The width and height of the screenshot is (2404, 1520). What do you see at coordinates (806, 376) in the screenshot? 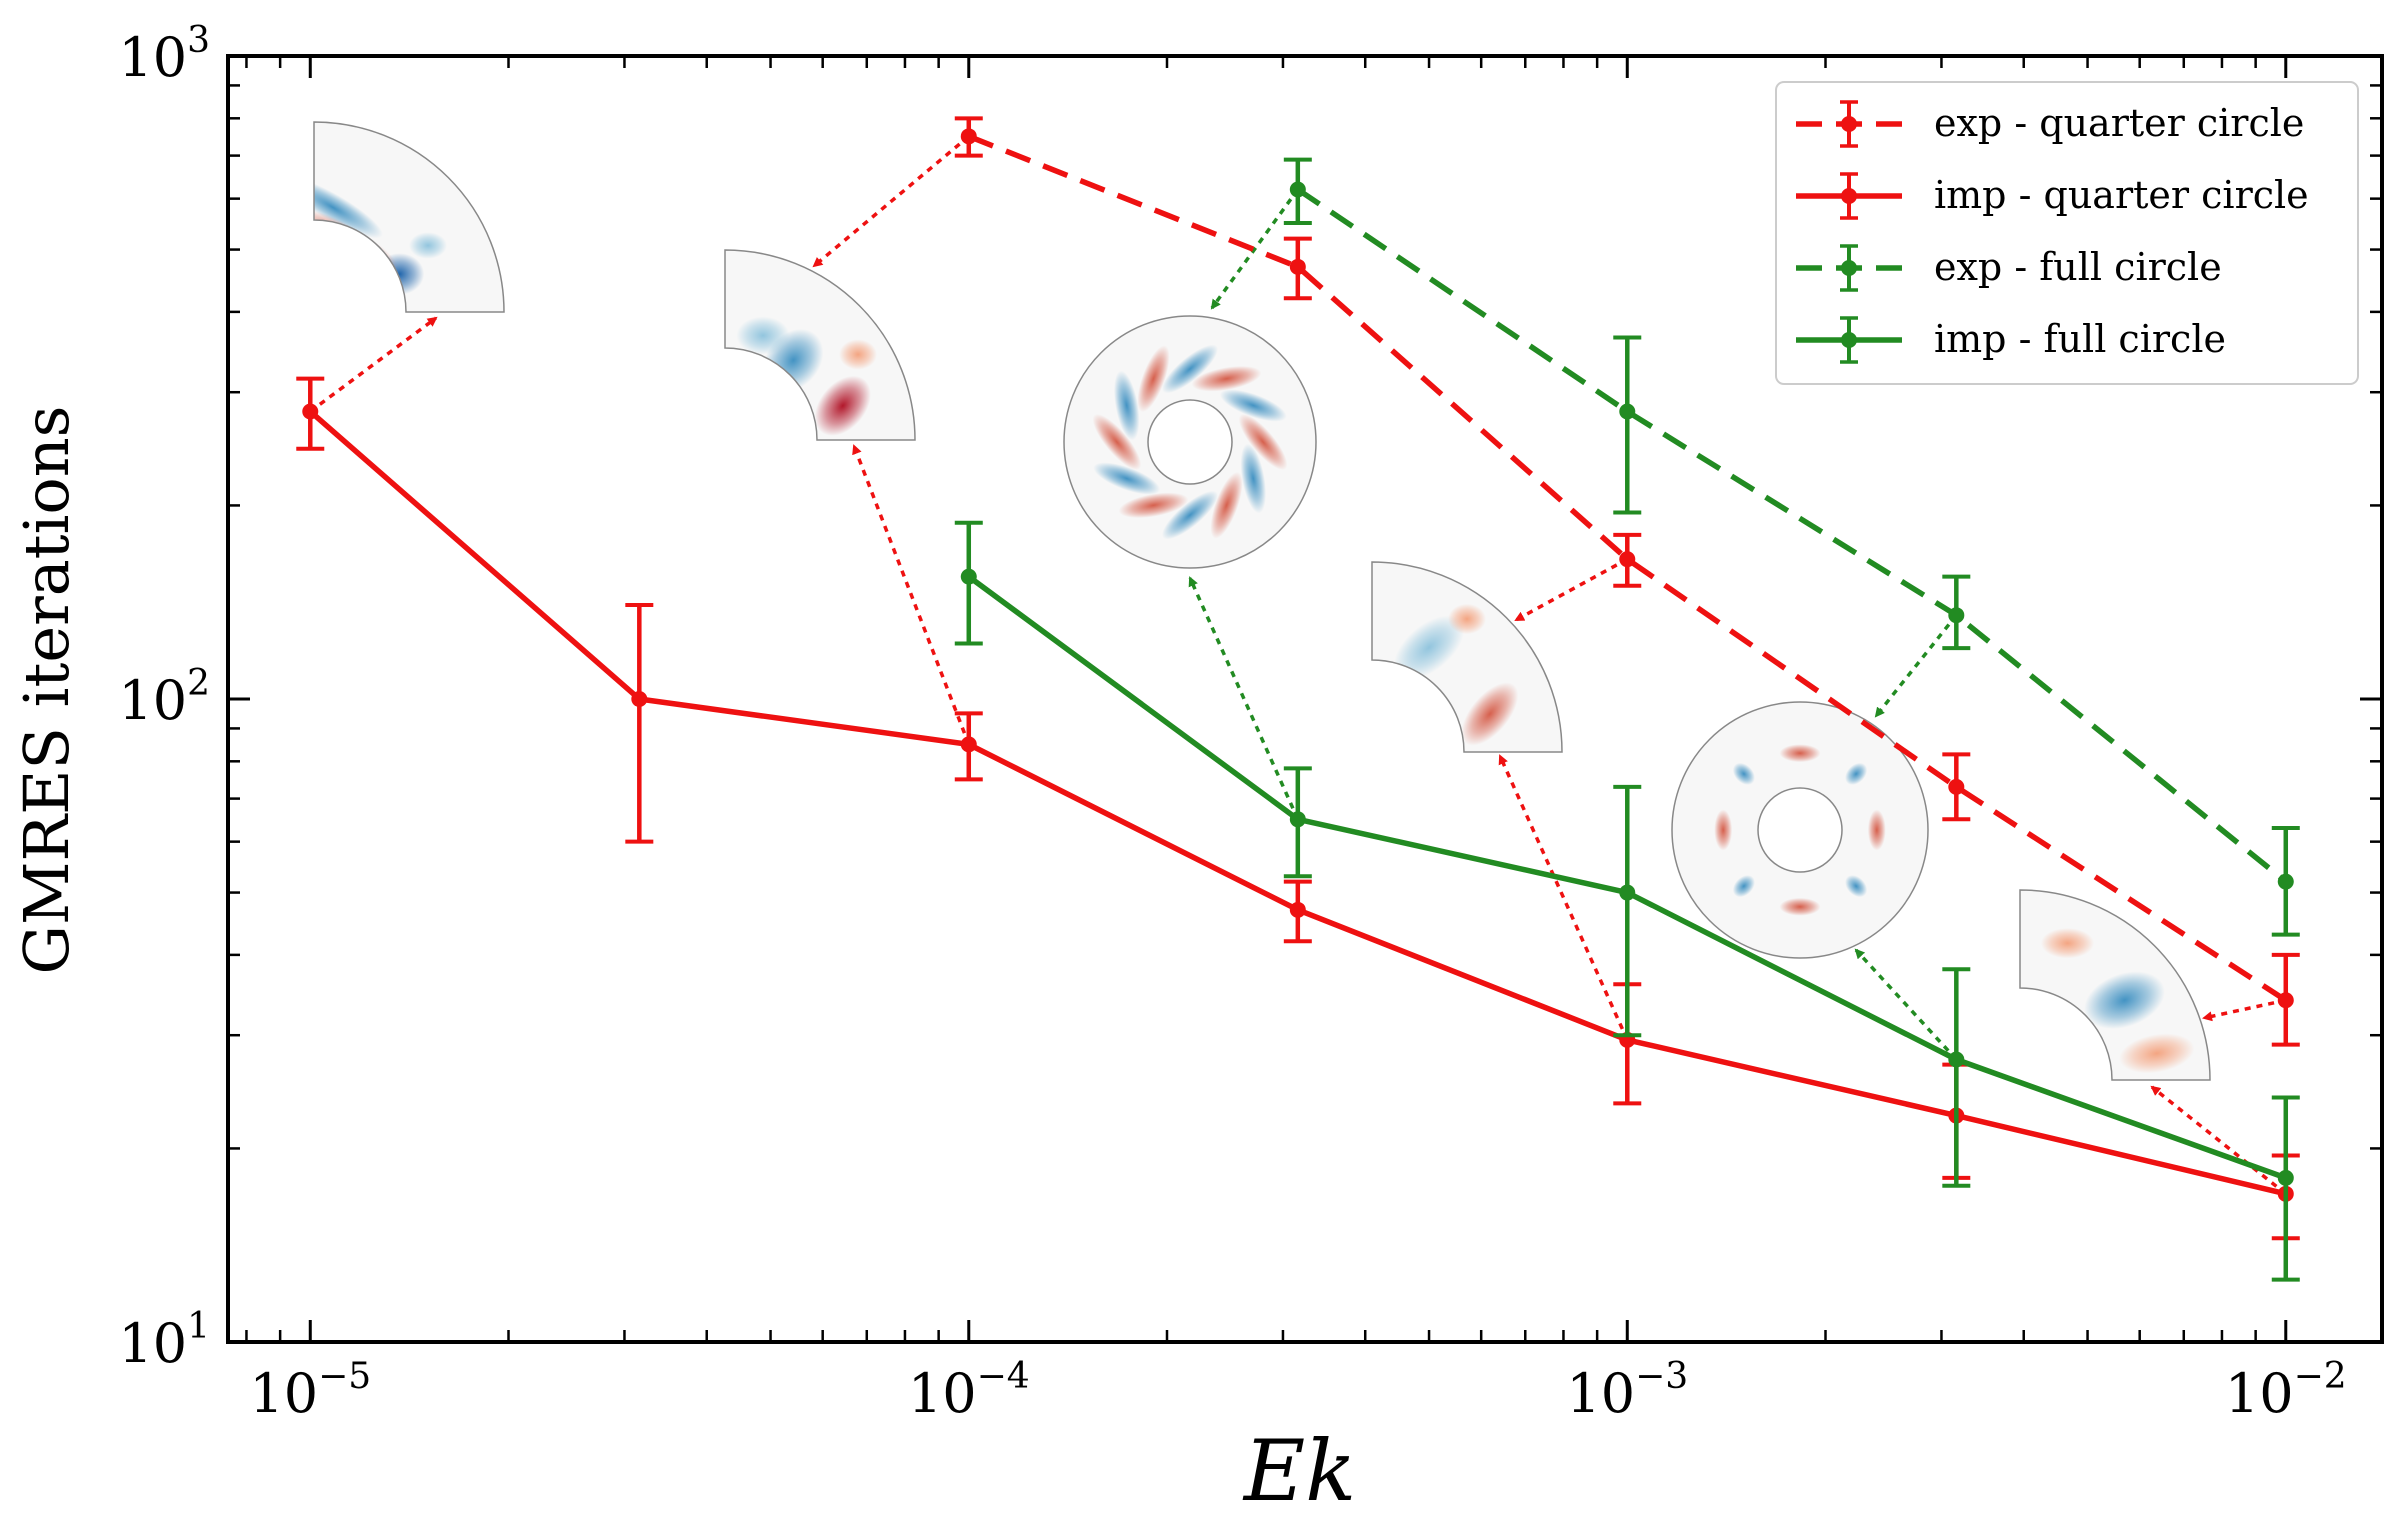
I see `inset-ek1e-4-quarter-pattern` at bounding box center [806, 376].